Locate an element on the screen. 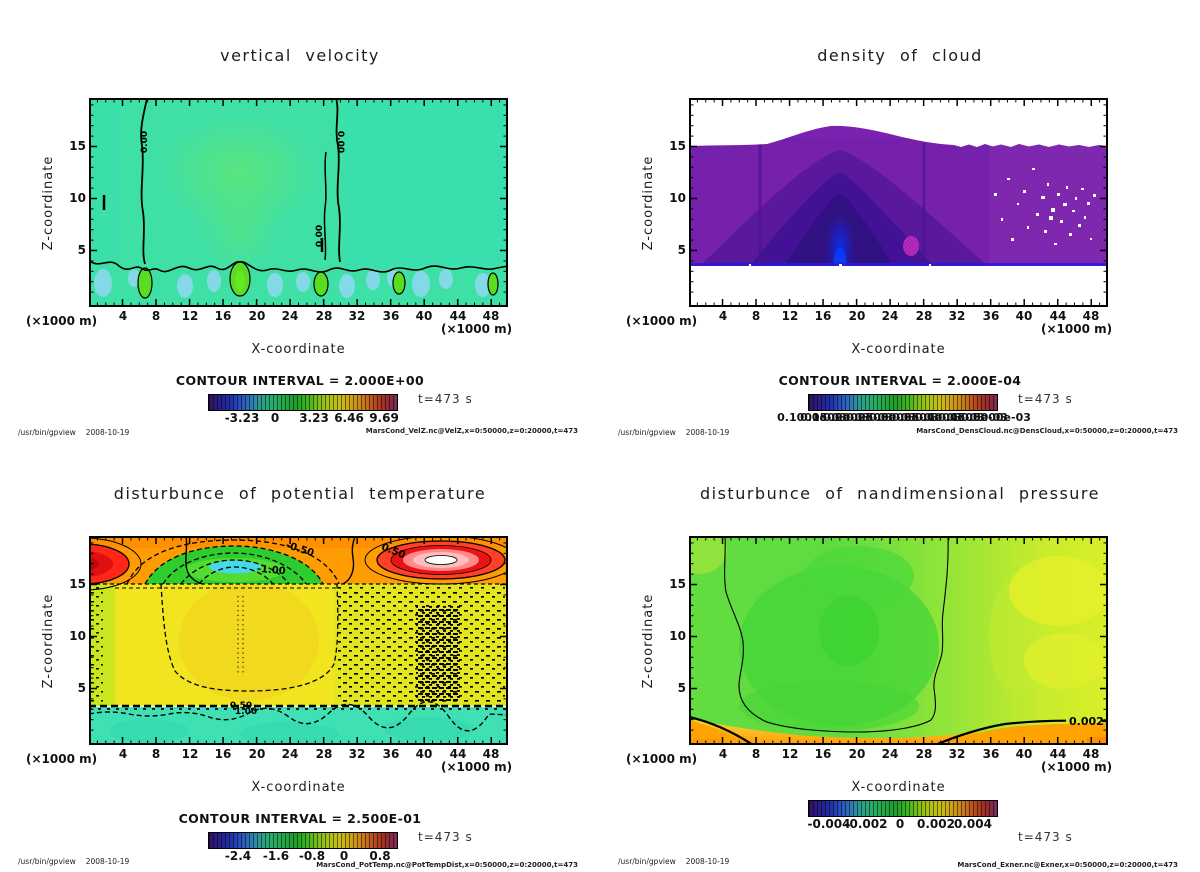 The height and width of the screenshot is (872, 1200). velocity-field is located at coordinates (298, 202).